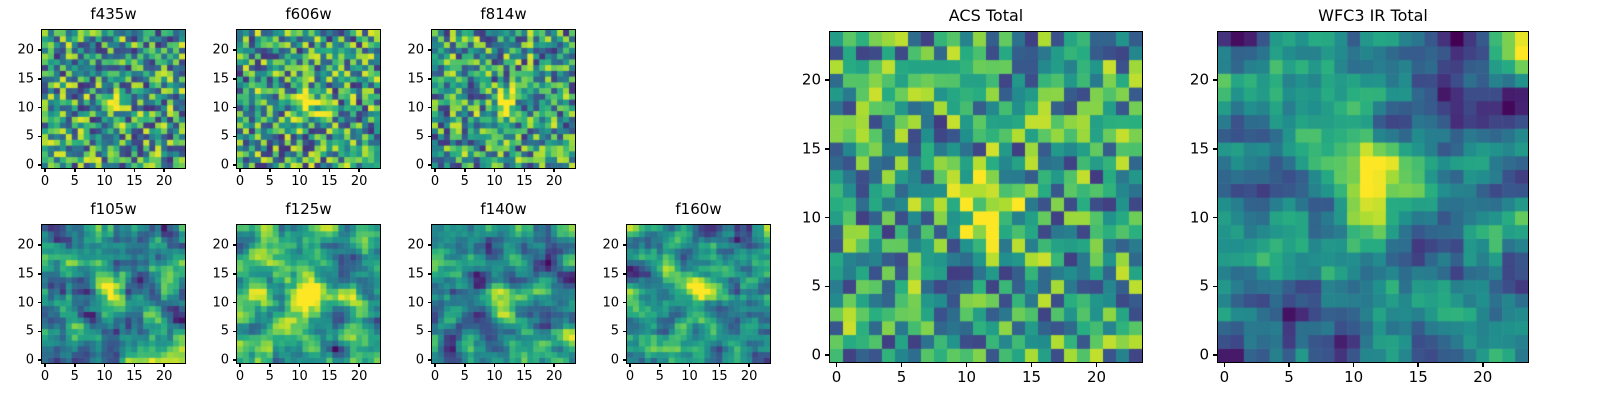 The image size is (1600, 400). What do you see at coordinates (698, 209) in the screenshot?
I see `panel-title: f160w` at bounding box center [698, 209].